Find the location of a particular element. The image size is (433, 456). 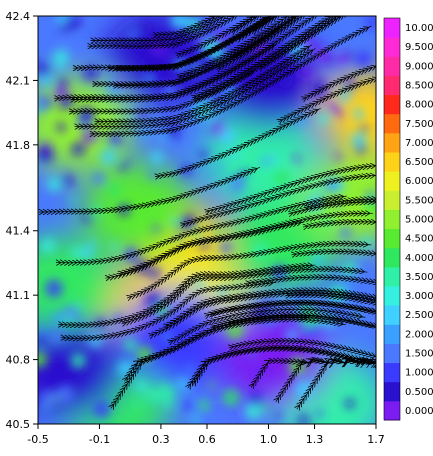

colorbar-label: 7.000 is located at coordinates (419, 143).